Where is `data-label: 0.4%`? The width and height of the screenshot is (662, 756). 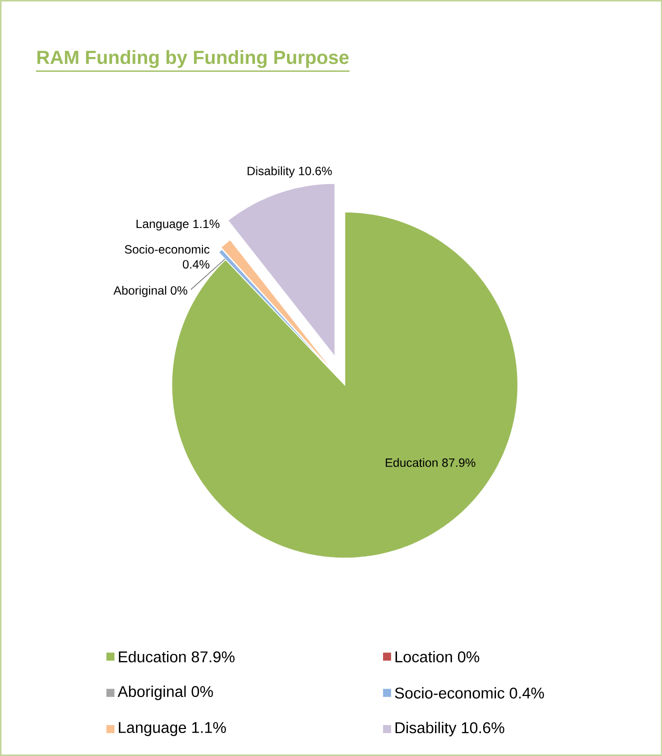
data-label: 0.4% is located at coordinates (196, 264).